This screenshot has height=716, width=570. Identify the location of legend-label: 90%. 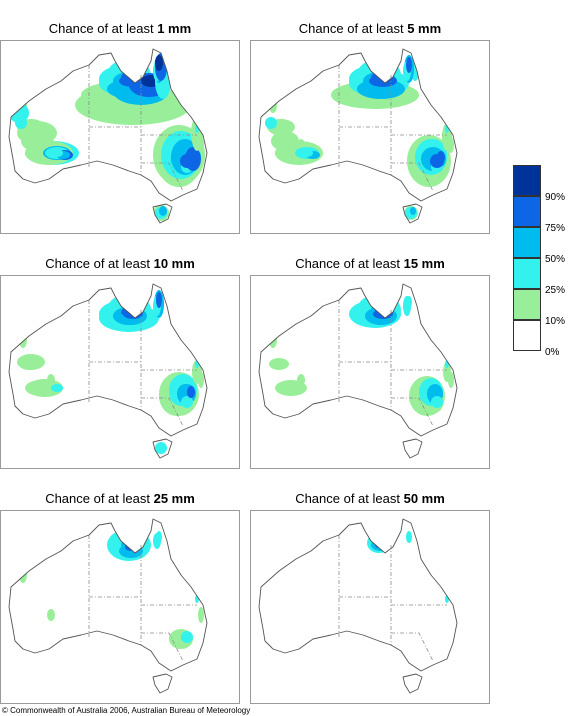
(555, 197).